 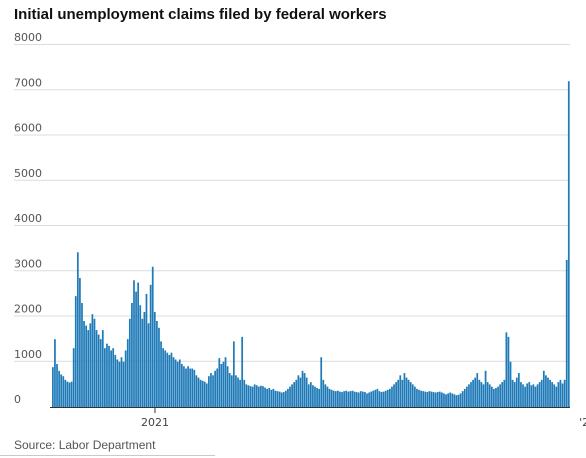 I want to click on y-tick-label: 6000, so click(x=28, y=128).